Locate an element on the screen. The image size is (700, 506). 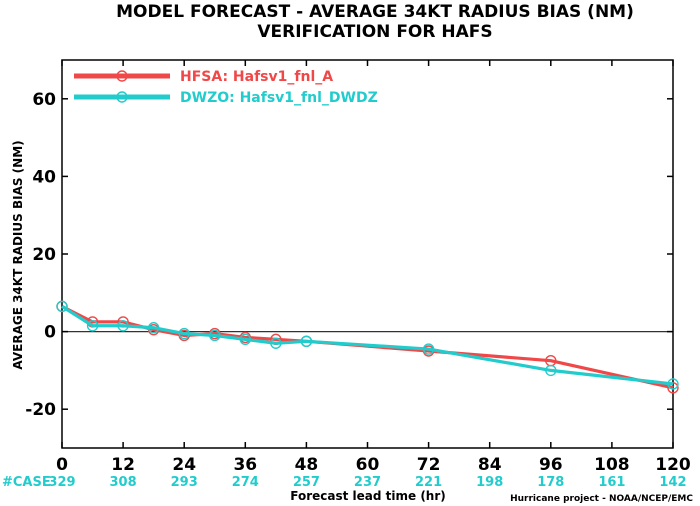
case-label: #CASE is located at coordinates (26, 482).